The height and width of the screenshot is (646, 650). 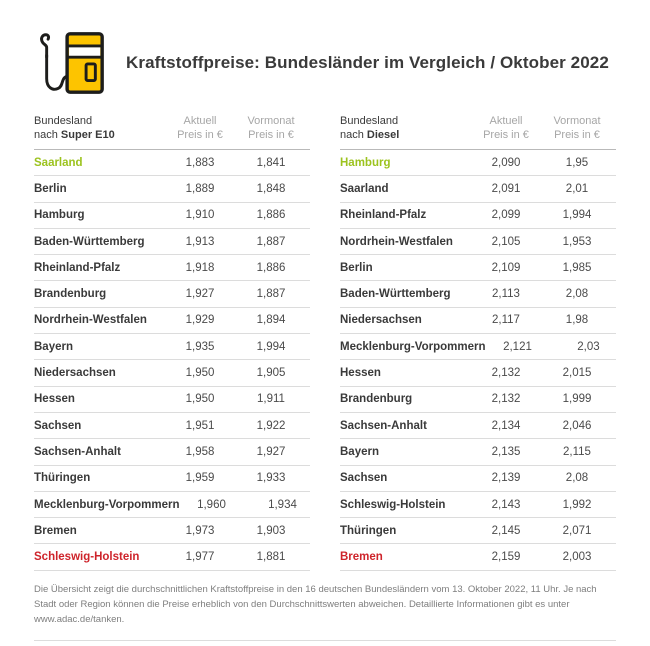 What do you see at coordinates (577, 128) in the screenshot?
I see `column-header-vormonat: Vormonat Preis in €` at bounding box center [577, 128].